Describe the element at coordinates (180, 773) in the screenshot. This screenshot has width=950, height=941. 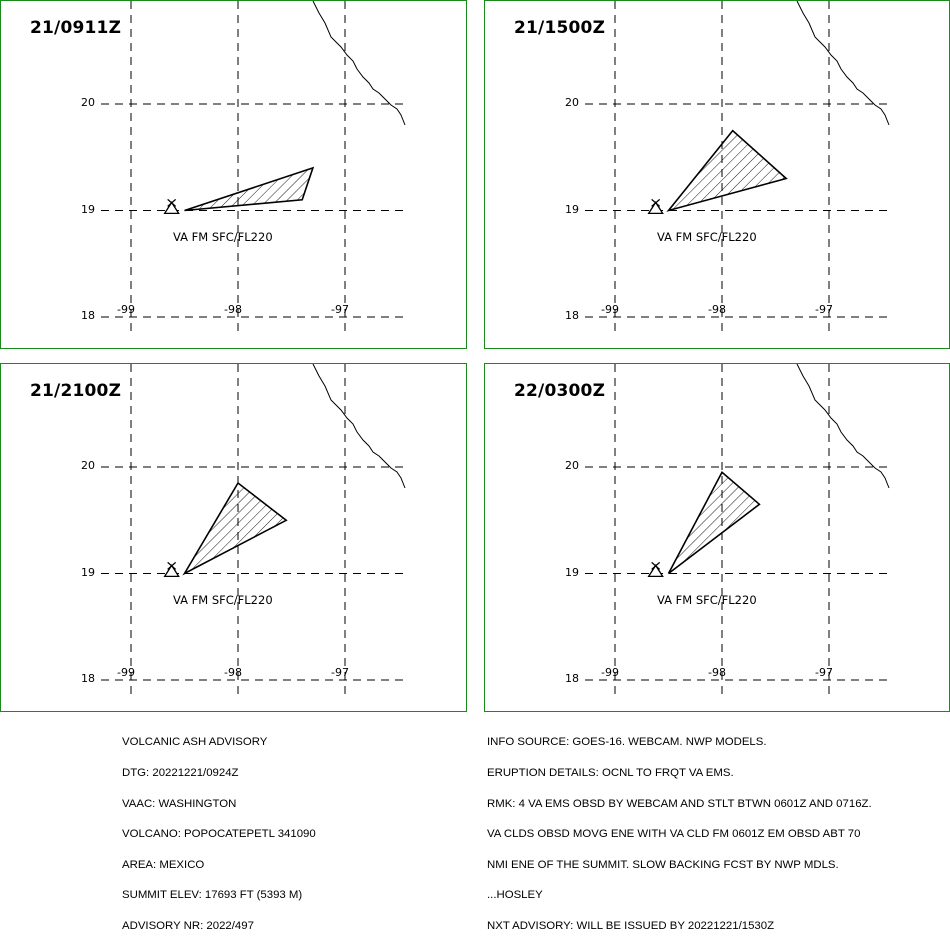
I see `advisory-line: DTG: 20221221/0924Z` at that location.